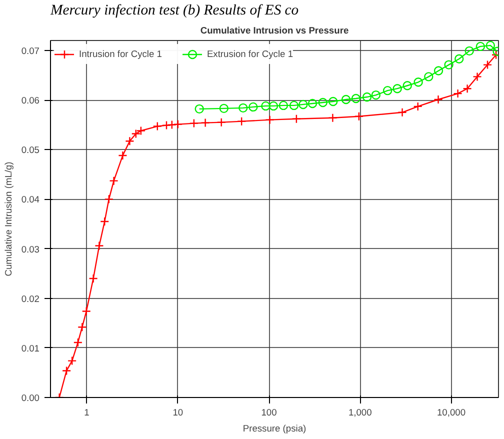  What do you see at coordinates (8, 219) in the screenshot?
I see `y-axis-title: Cumulative Intrusion (mL/g)` at bounding box center [8, 219].